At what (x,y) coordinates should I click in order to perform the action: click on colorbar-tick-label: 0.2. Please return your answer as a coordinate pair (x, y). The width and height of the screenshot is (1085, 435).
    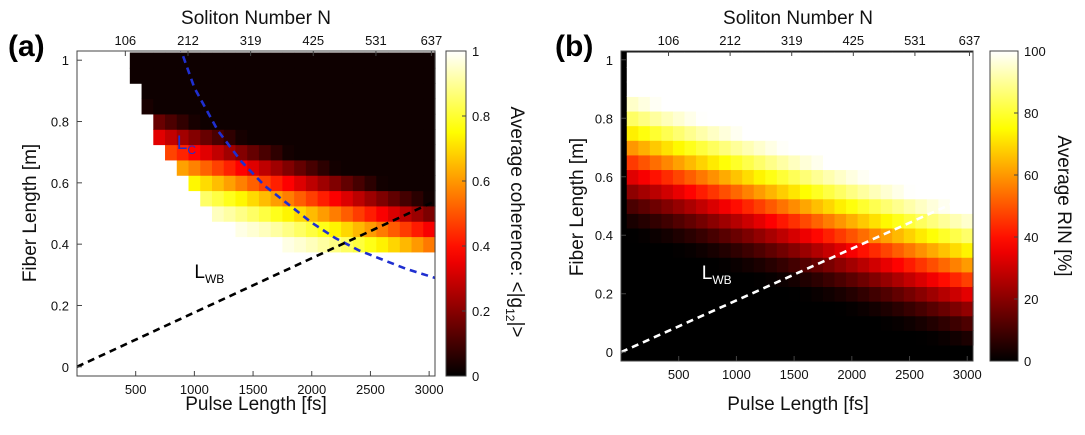
    Looking at the image, I should click on (481, 311).